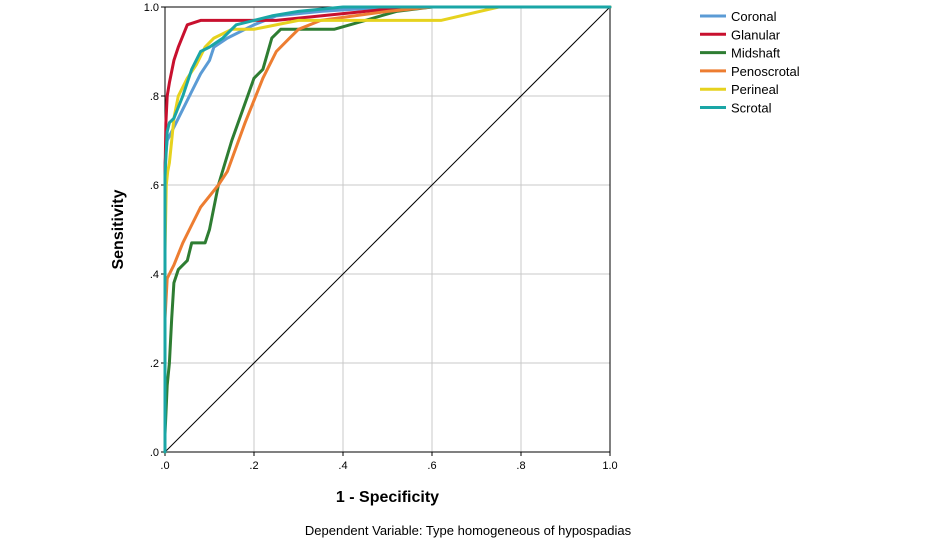  I want to click on y-tick-label: 1.0, so click(151, 8).